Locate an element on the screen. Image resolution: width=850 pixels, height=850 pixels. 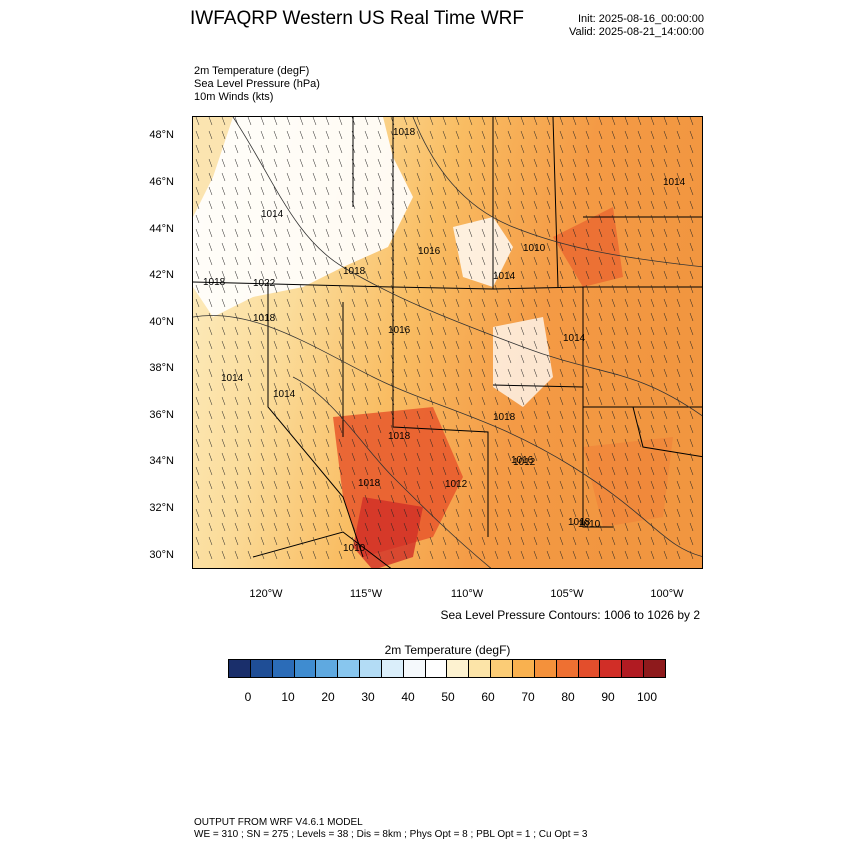
colorbar-label: 0 is located at coordinates (248, 697).